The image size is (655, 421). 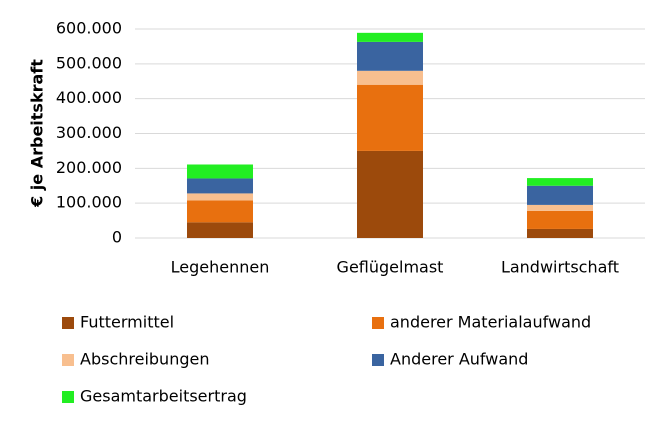 I want to click on legend-label: Futtermittel, so click(x=127, y=322).